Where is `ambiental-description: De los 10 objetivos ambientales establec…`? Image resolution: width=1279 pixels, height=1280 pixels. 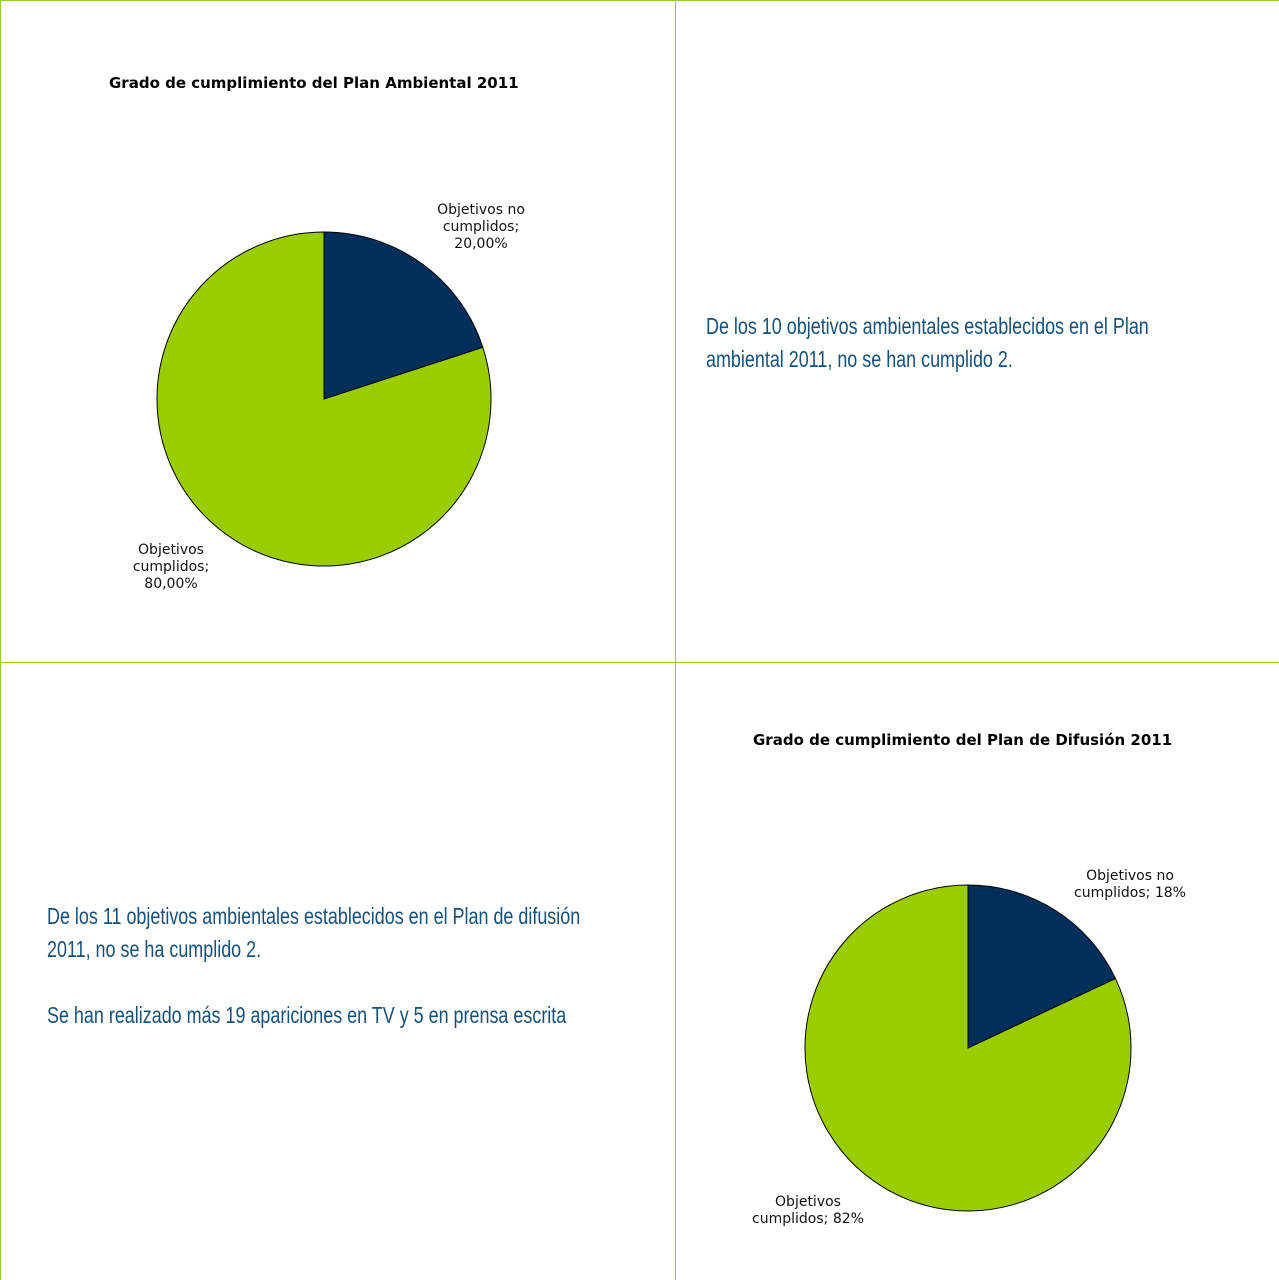 ambiental-description: De los 10 objetivos ambientales establec… is located at coordinates (927, 343).